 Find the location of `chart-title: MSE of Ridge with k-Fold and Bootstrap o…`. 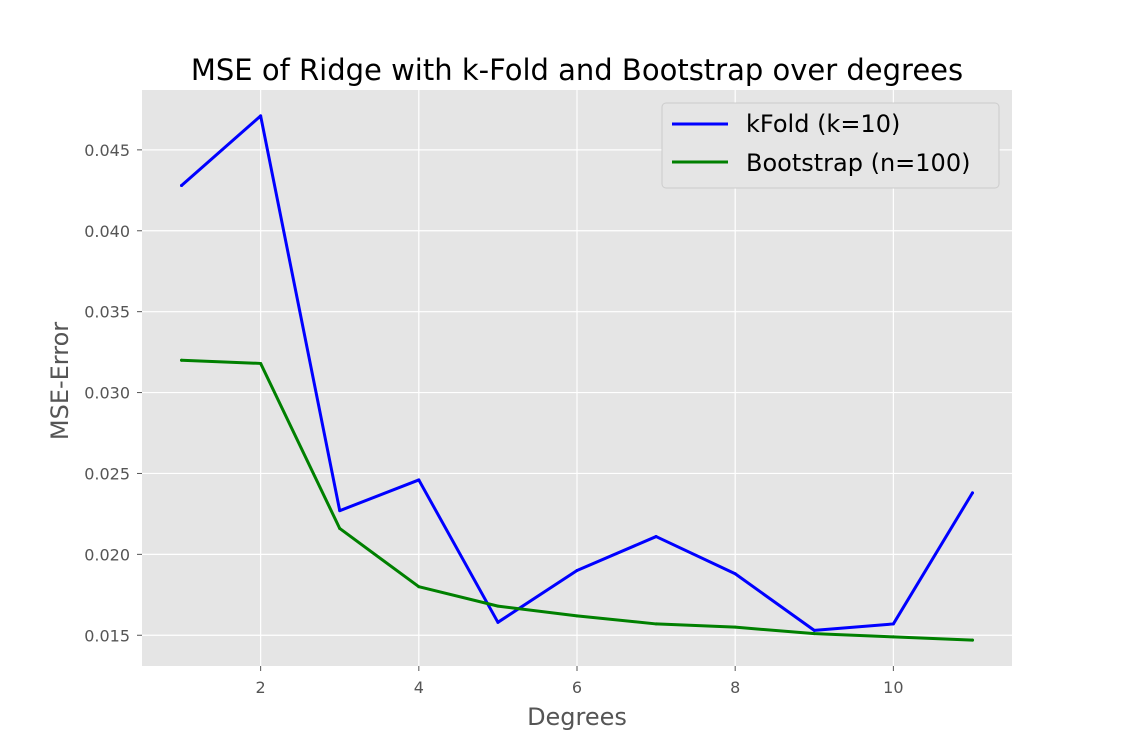

chart-title: MSE of Ridge with k-Fold and Bootstrap o… is located at coordinates (577, 70).